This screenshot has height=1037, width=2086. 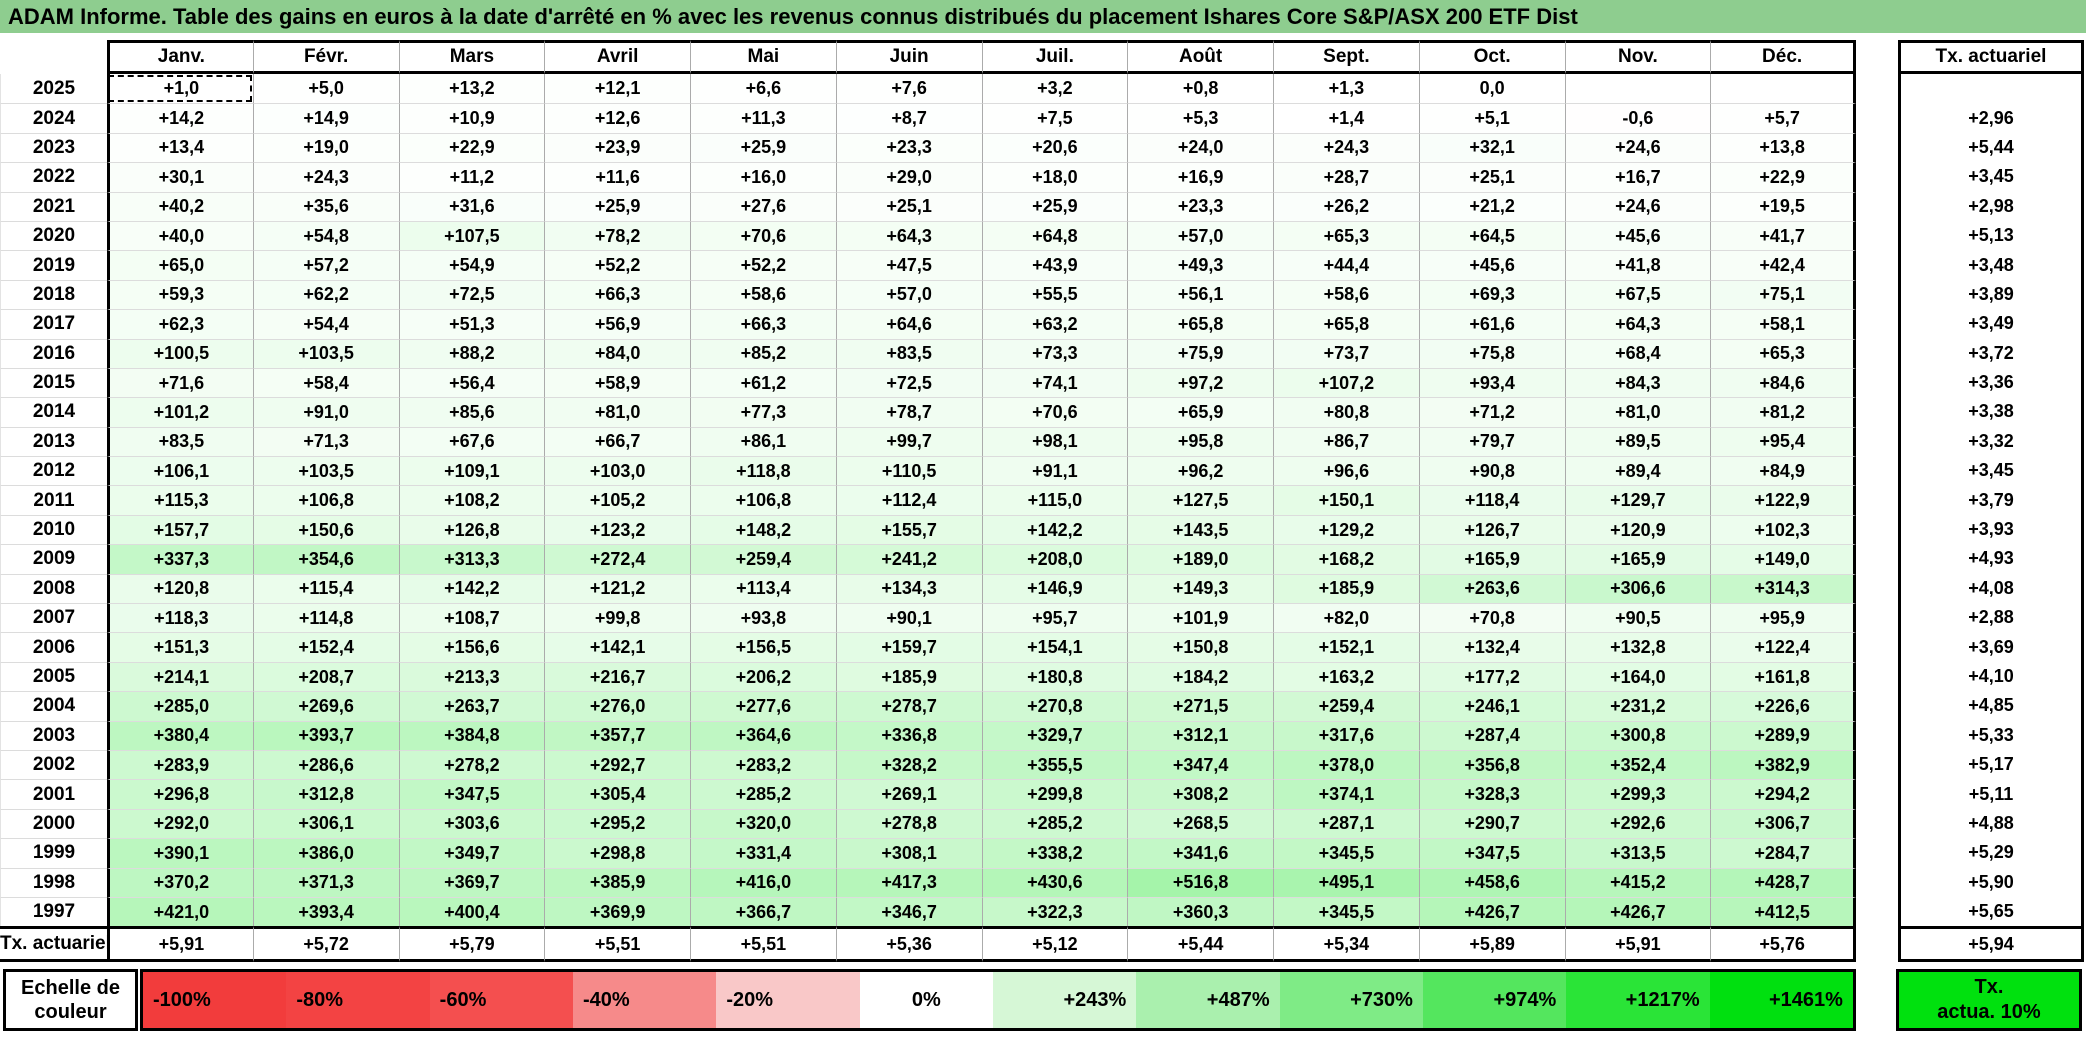 What do you see at coordinates (763, 588) in the screenshot?
I see `gain-cell: +113,4` at bounding box center [763, 588].